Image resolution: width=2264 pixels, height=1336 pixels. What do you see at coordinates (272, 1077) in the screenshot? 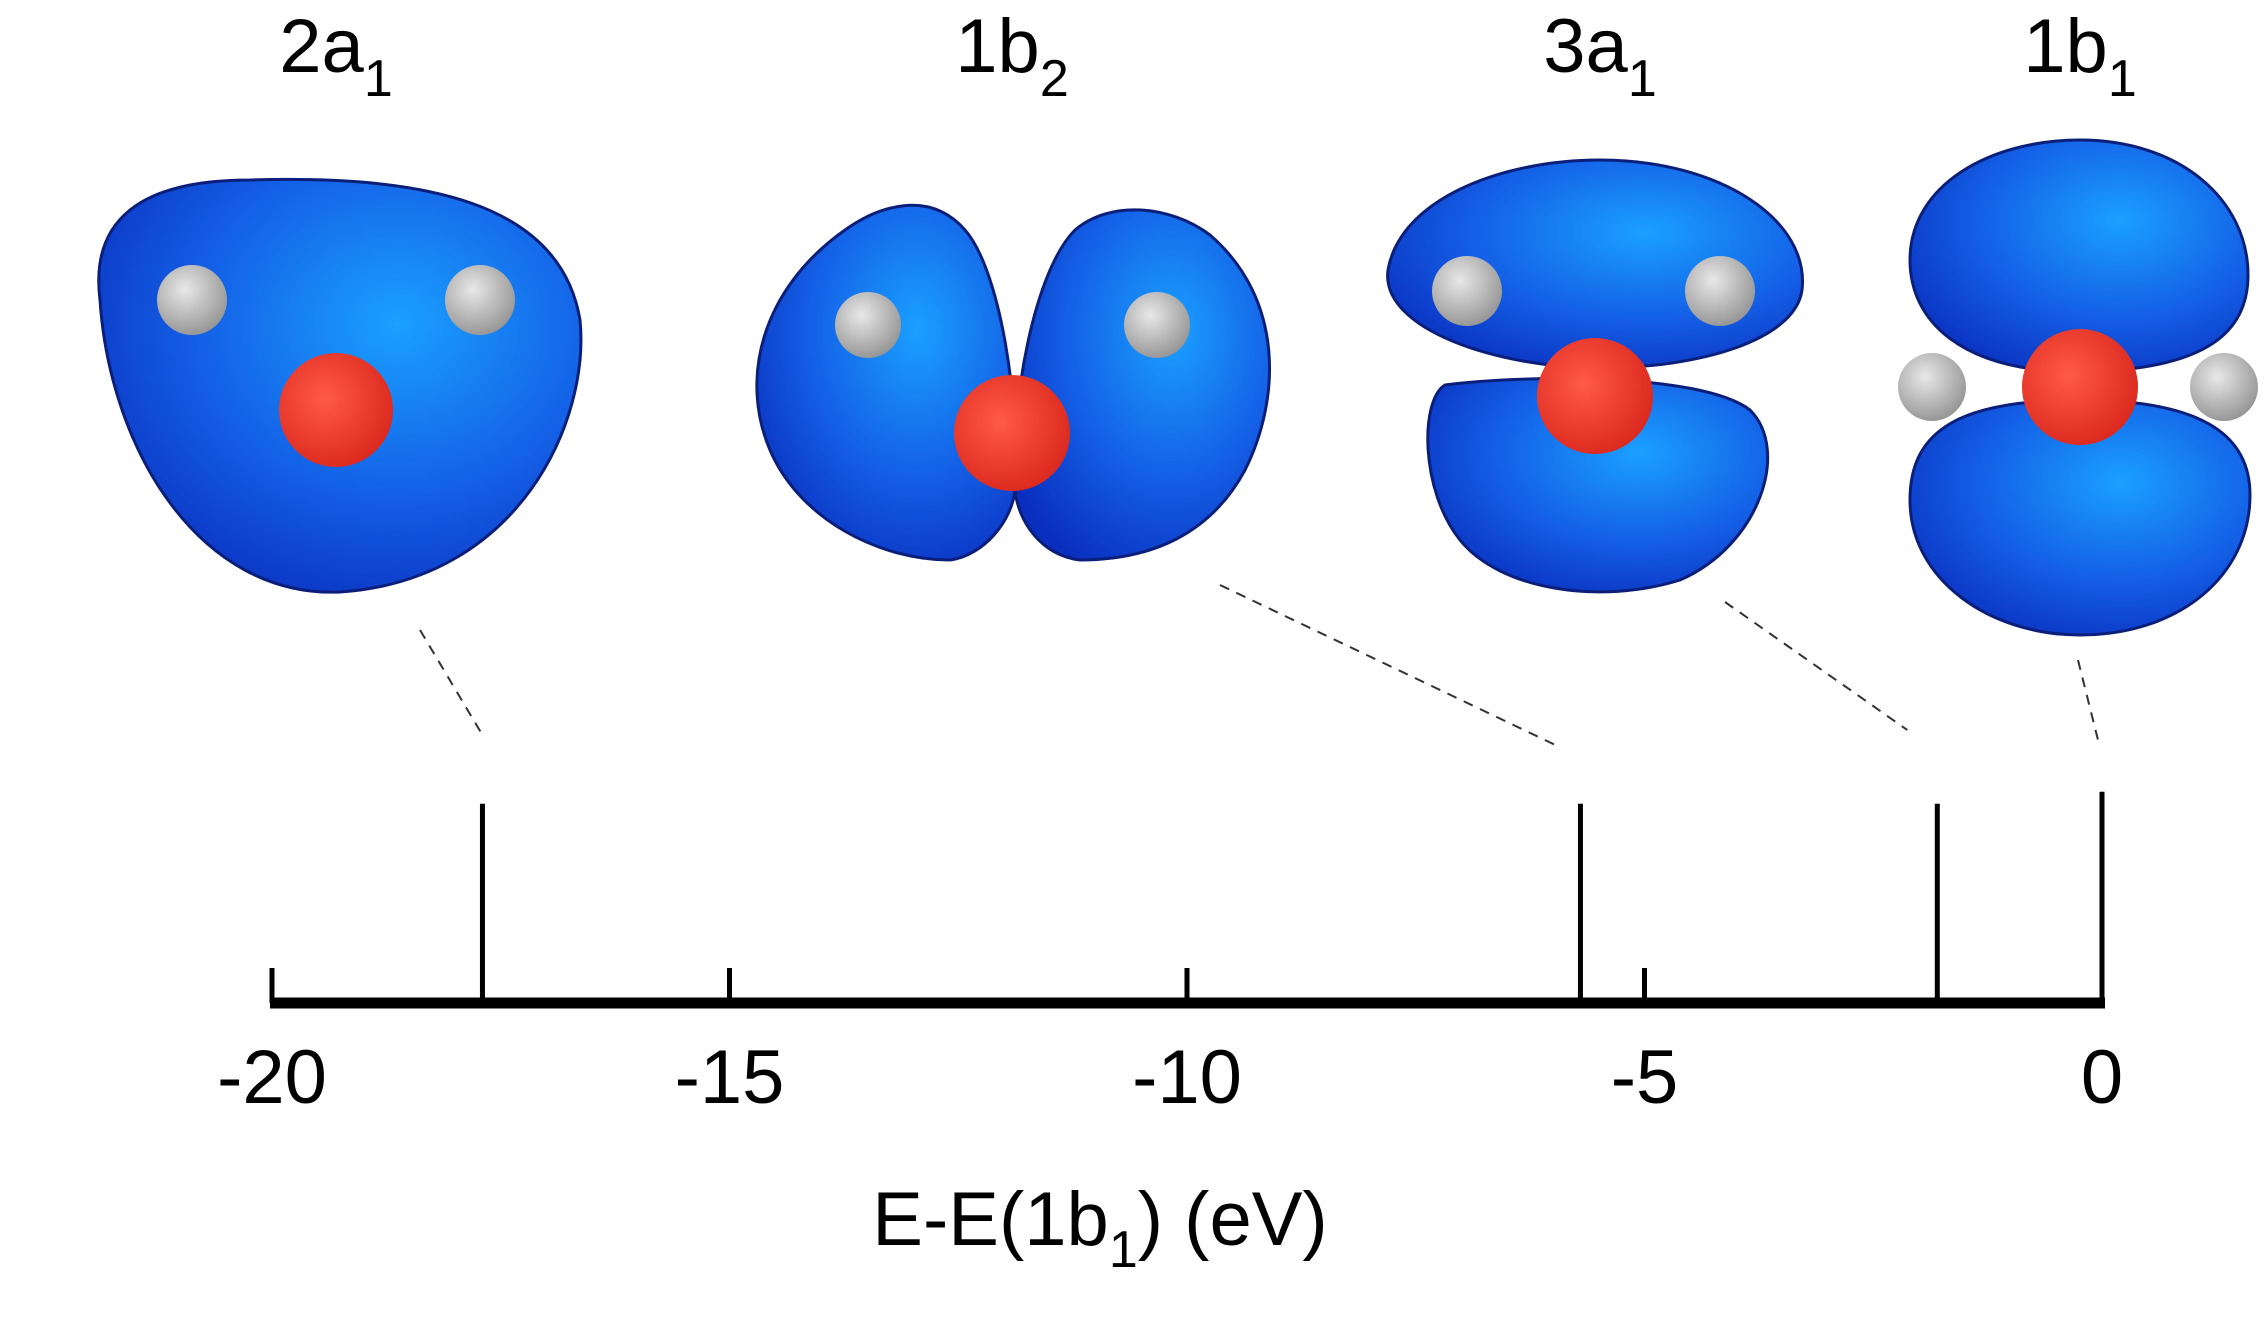
I see `x-tick-label: -20` at bounding box center [272, 1077].